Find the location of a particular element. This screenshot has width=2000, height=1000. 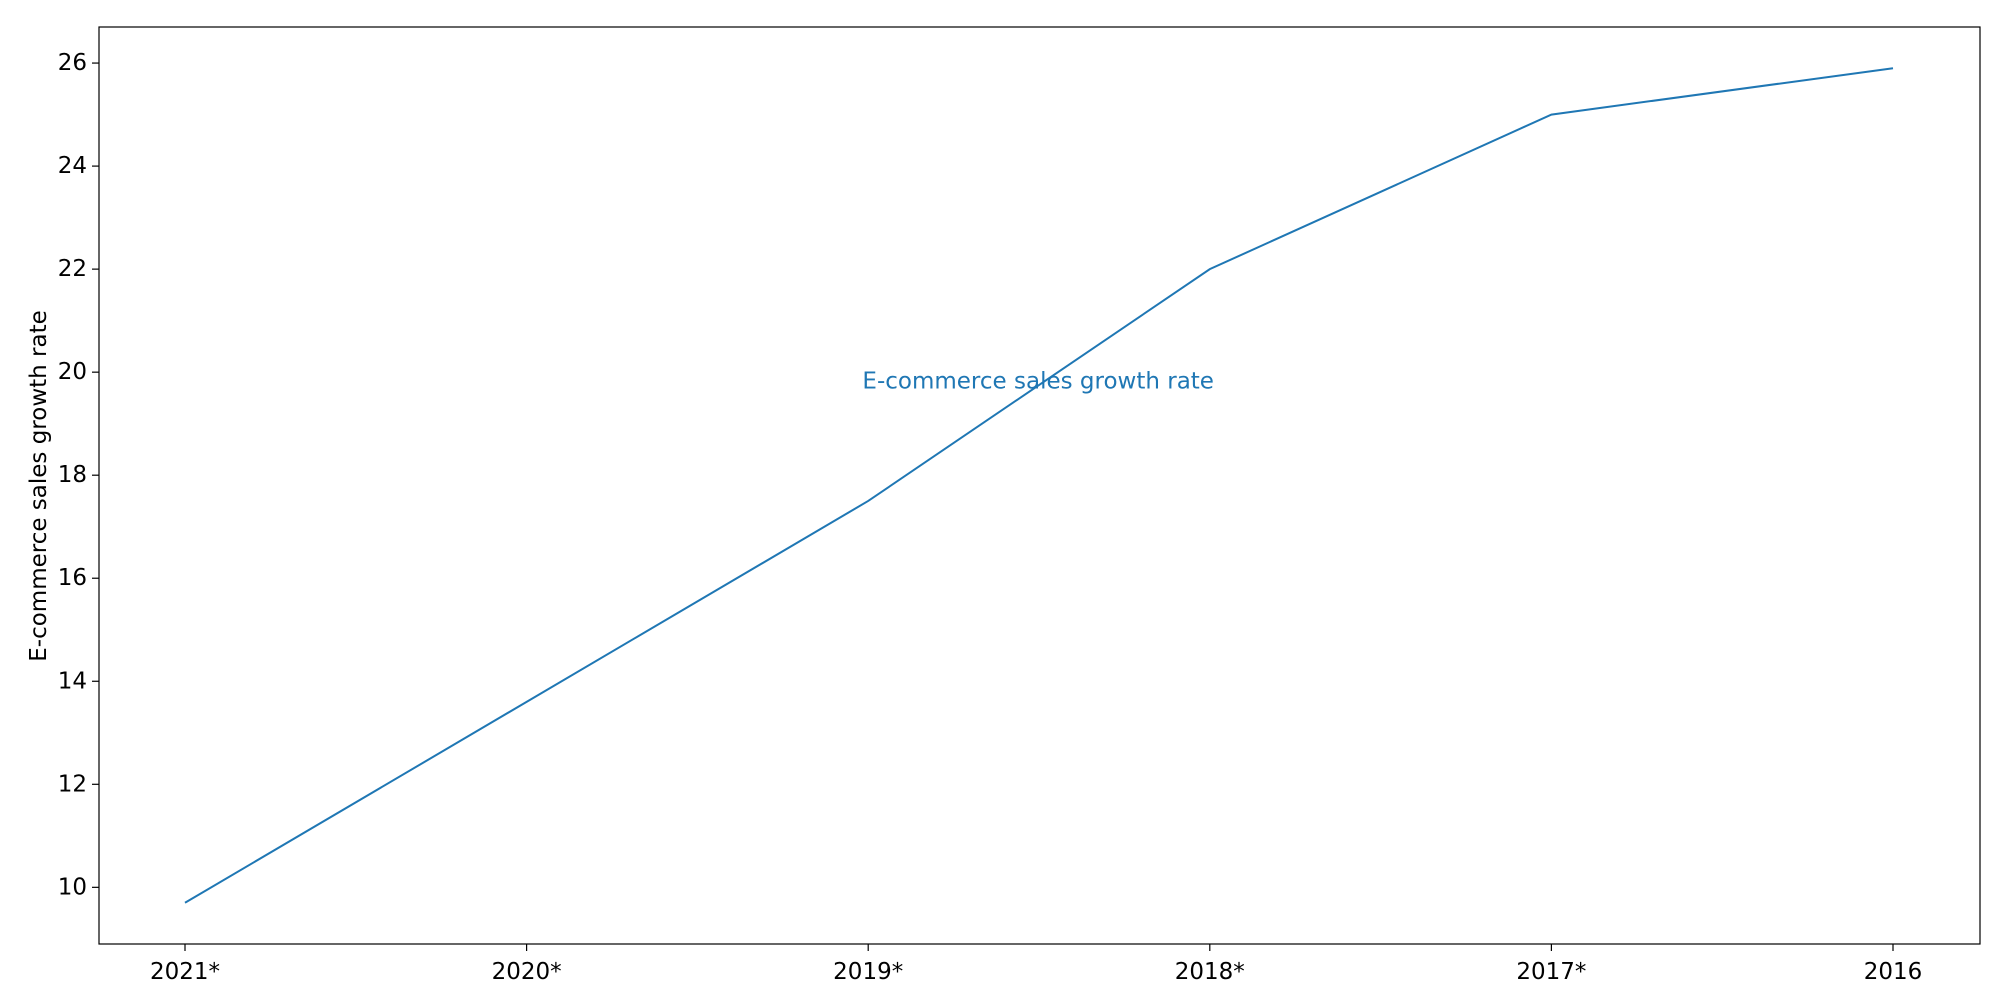

y-tick-label: 10 is located at coordinates (72, 887).